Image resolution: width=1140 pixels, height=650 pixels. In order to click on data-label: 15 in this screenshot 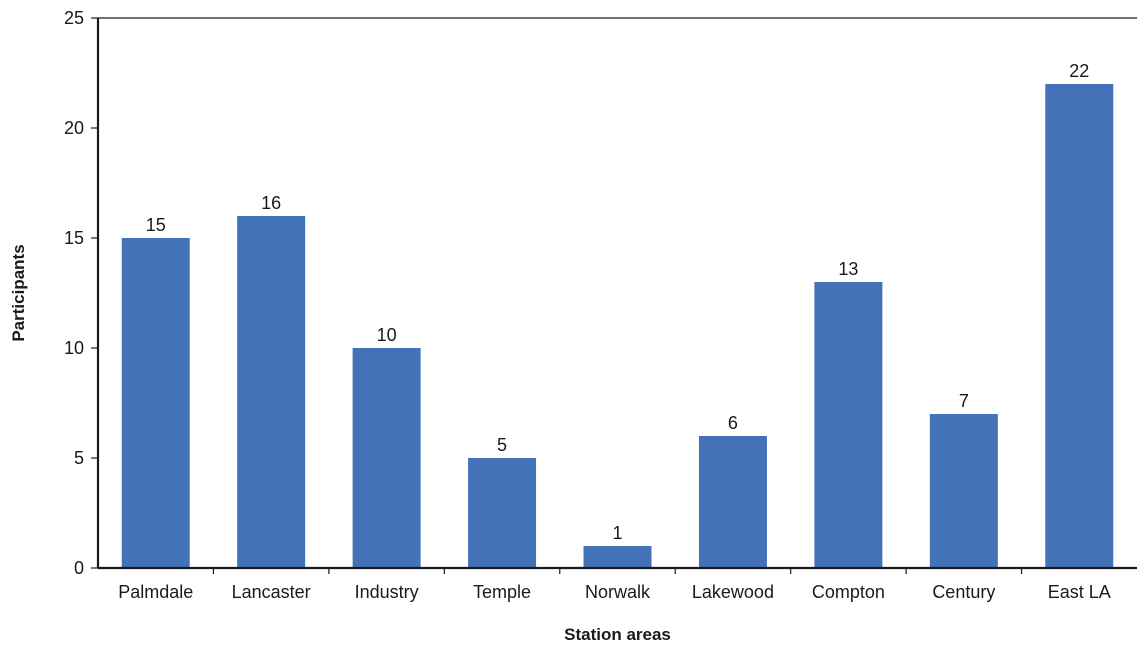, I will do `click(156, 225)`.